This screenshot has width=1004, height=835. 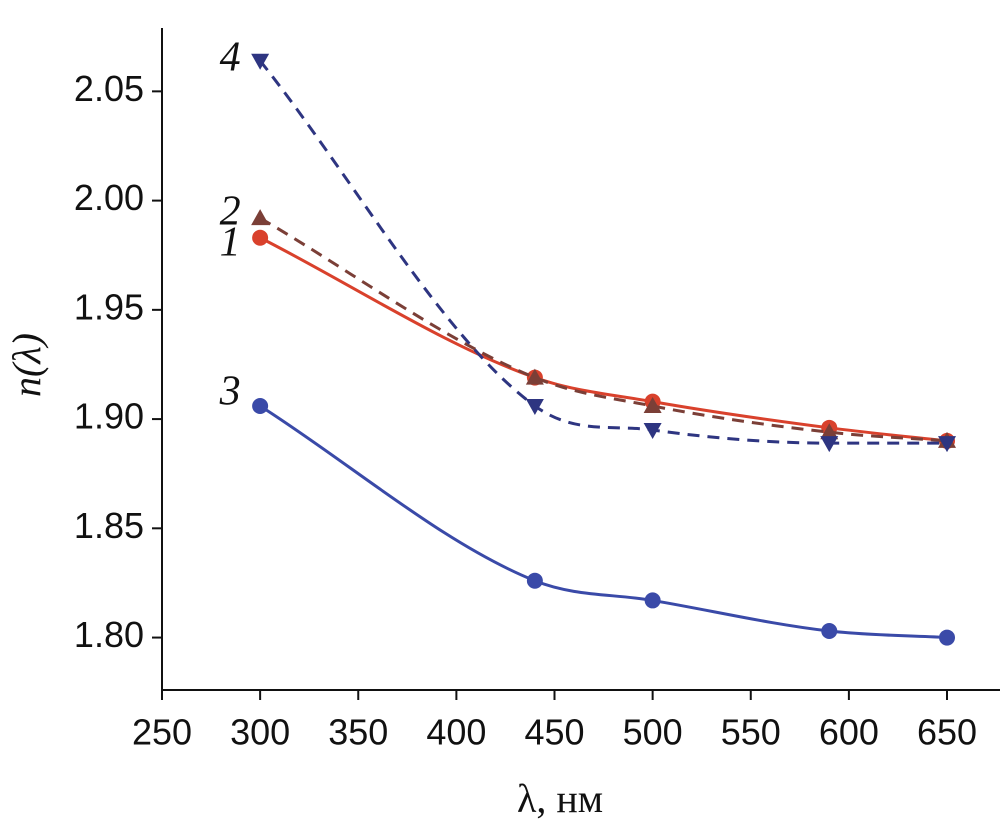 I want to click on x-tick-label: 300, so click(x=260, y=732).